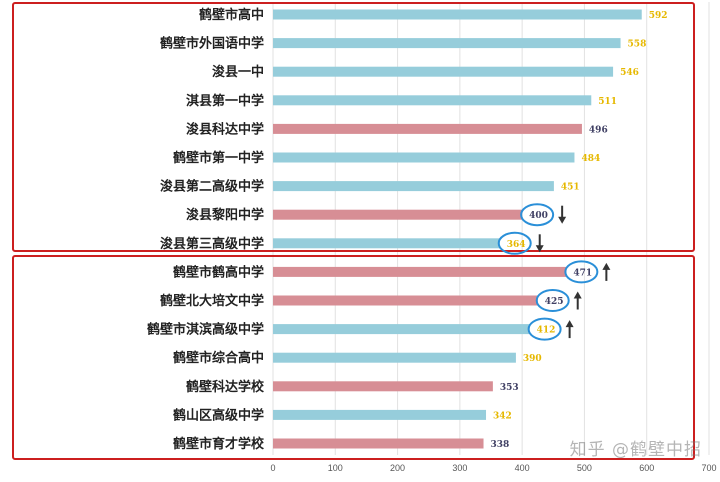  Describe the element at coordinates (225, 387) in the screenshot. I see `category-label: 鹤壁科达学校` at that location.